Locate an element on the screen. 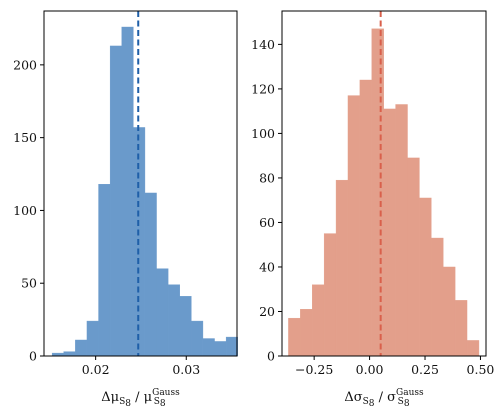  x-tick-label: −0.25 is located at coordinates (314, 369).